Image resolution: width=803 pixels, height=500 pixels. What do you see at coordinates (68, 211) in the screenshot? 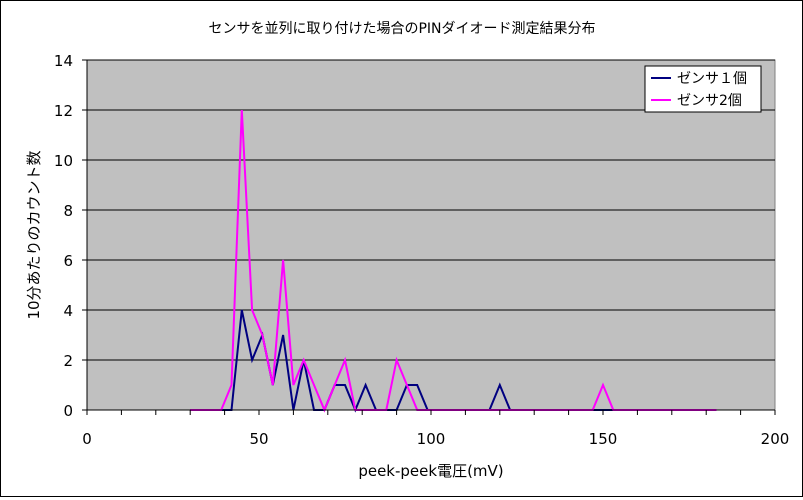
I see `y-tick-label: 8` at bounding box center [68, 211].